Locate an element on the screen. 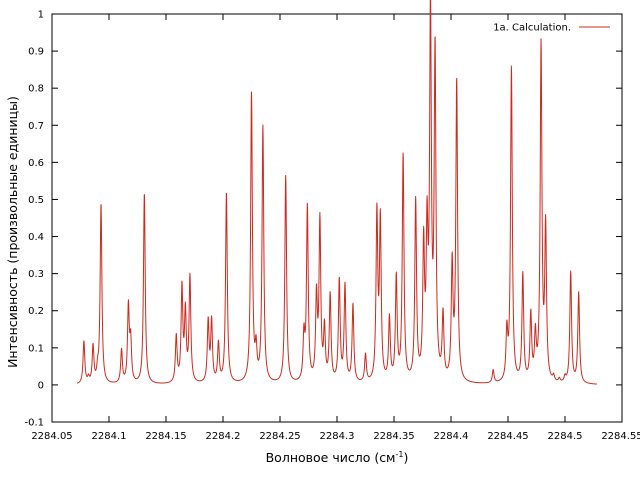 Image resolution: width=640 pixels, height=480 pixels. y-tick-label: 0.5 is located at coordinates (36, 200).